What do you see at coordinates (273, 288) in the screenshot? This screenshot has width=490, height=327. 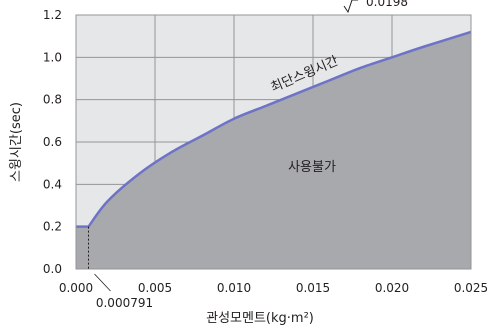 I see `x-axis-ticks: 0.000 0.005 0.010 0.015 0.020 0.025` at bounding box center [273, 288].